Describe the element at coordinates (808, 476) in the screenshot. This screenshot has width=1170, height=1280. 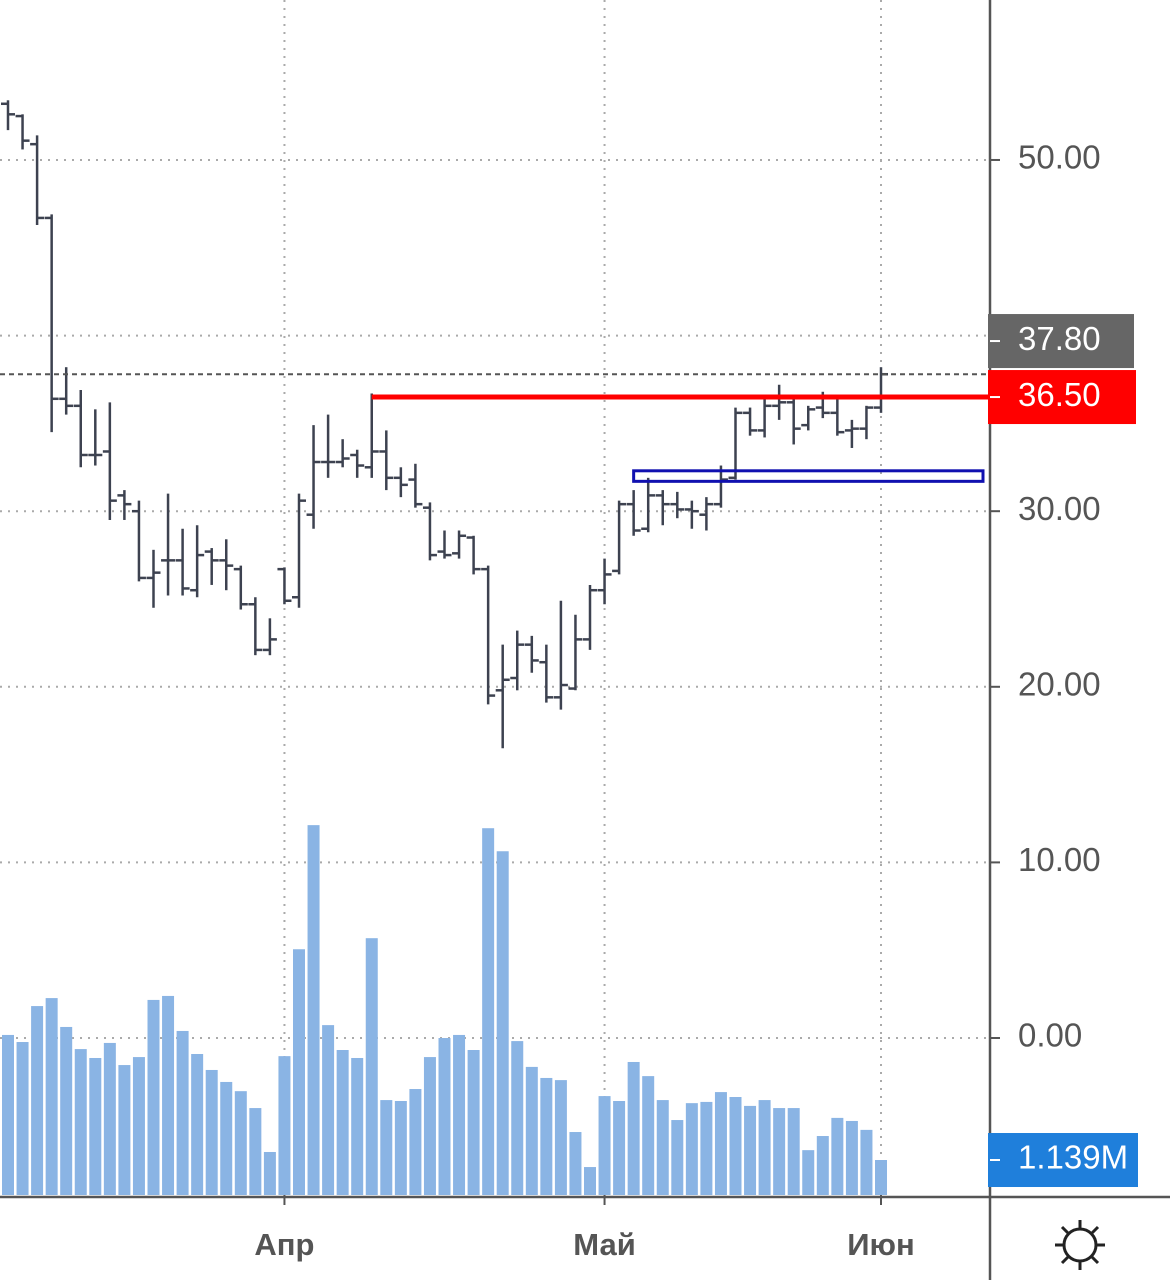
I see `zone-box` at that location.